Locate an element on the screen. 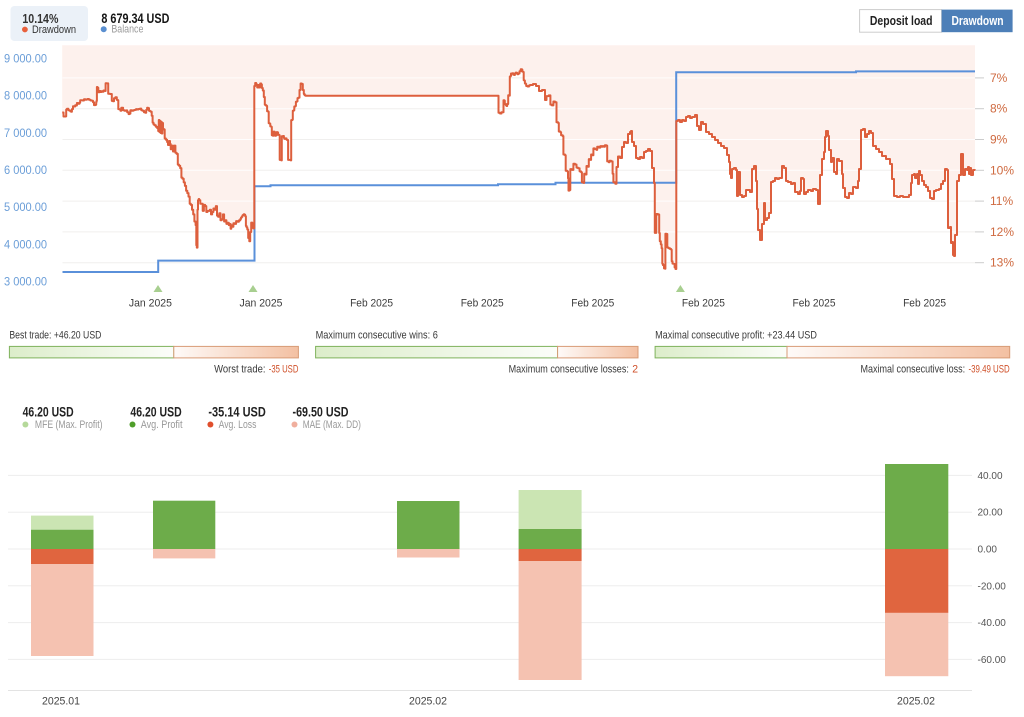  svg-text: 12% is located at coordinates (1002, 232).